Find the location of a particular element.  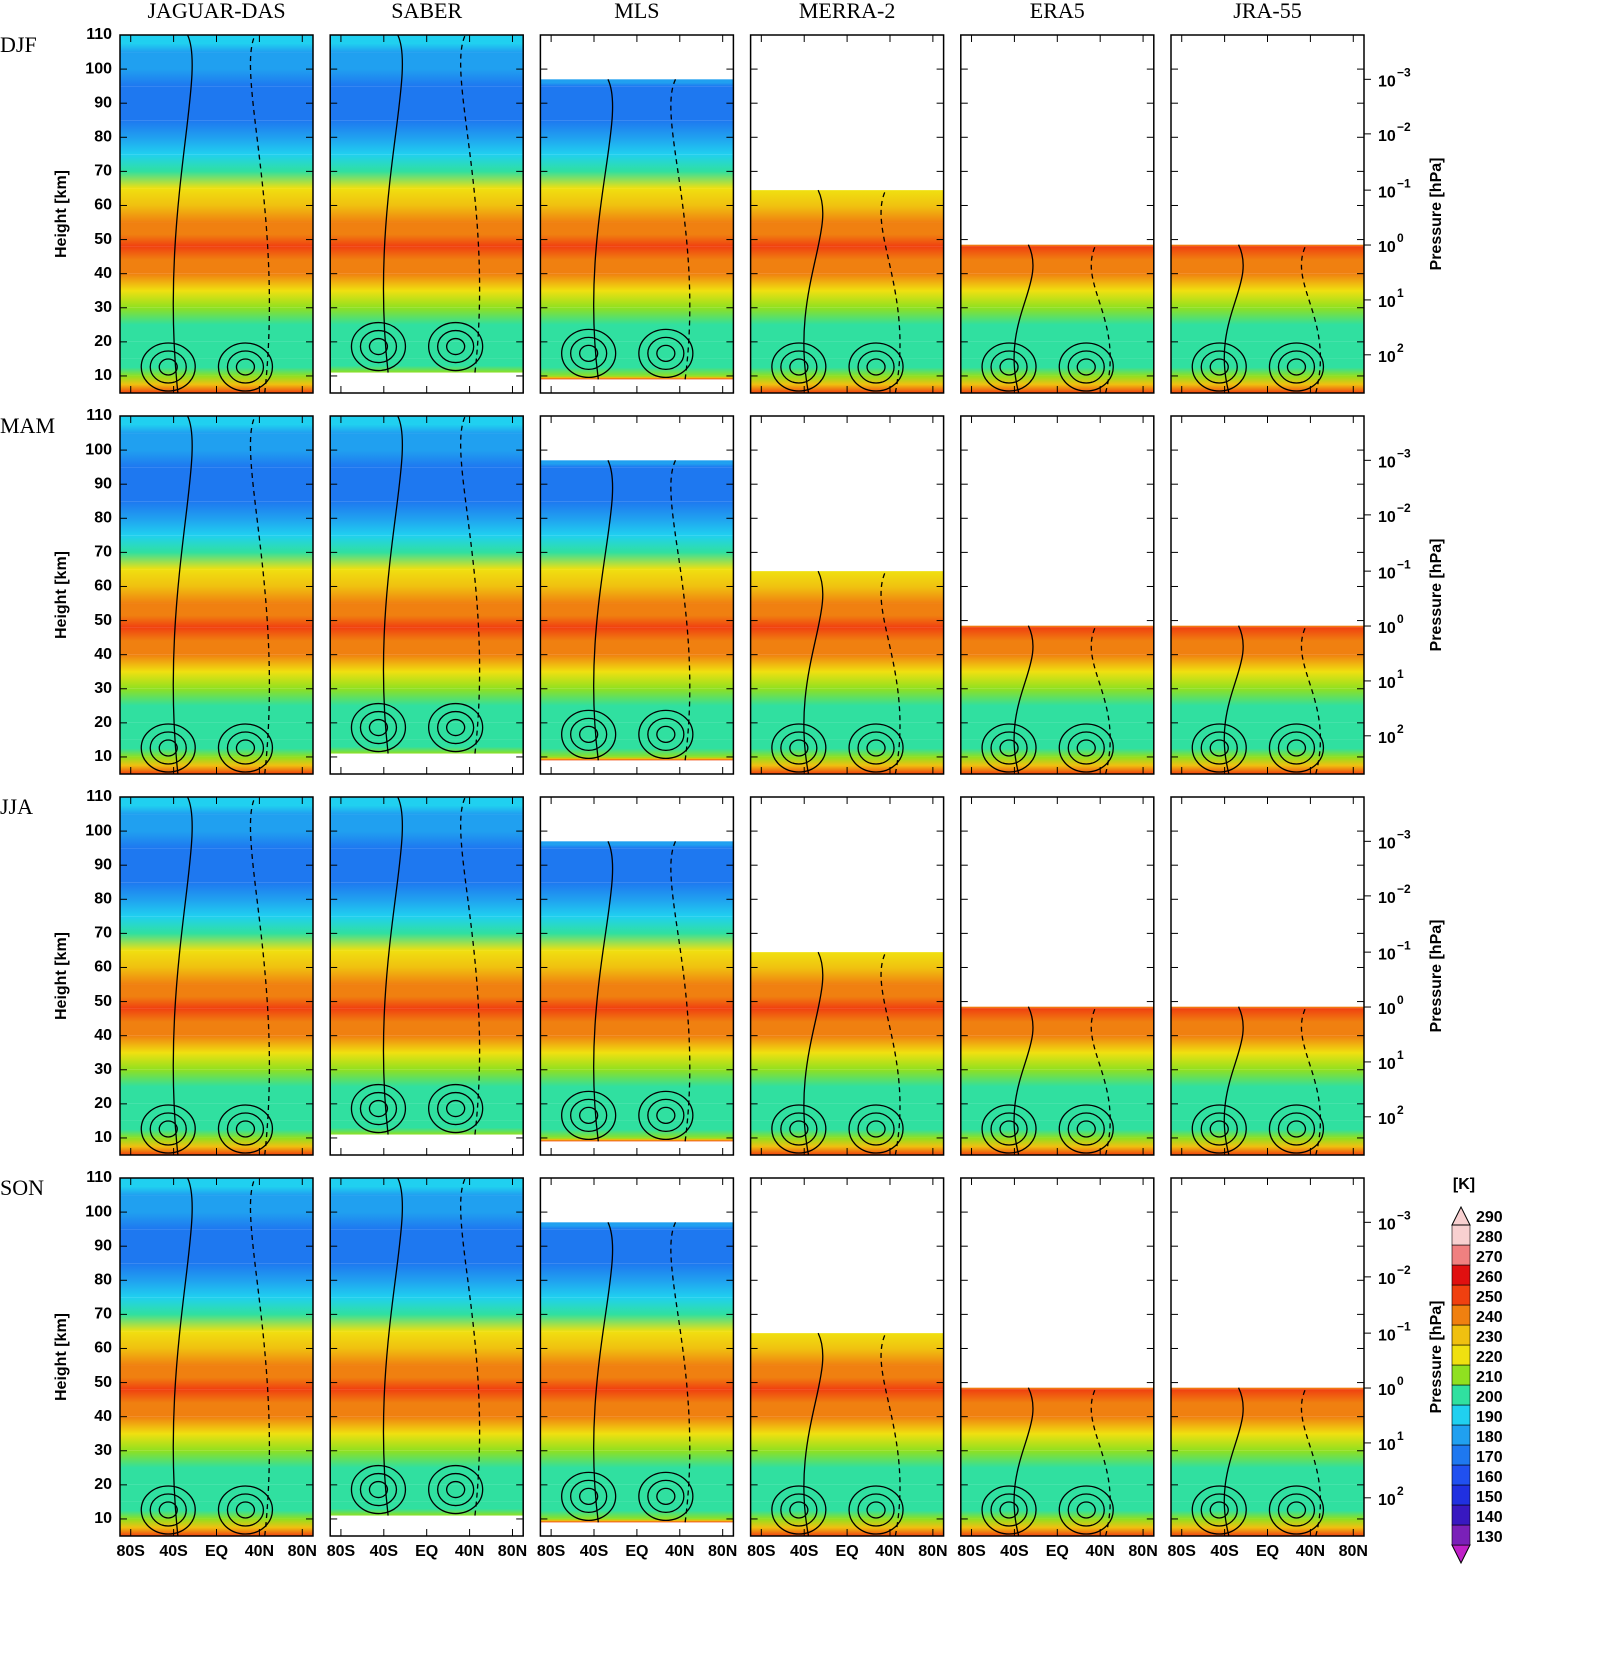

y-tick-label: 40 is located at coordinates (103, 1416).